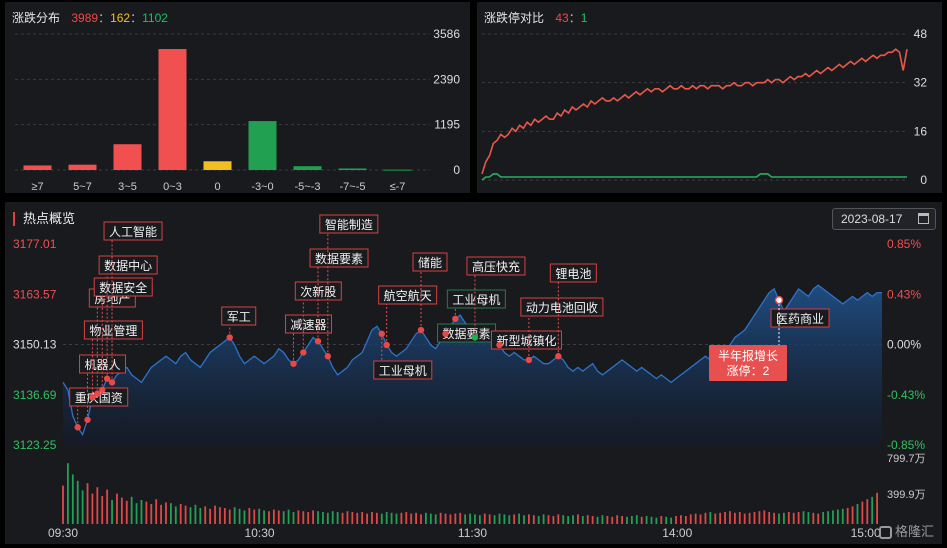 The width and height of the screenshot is (947, 548). I want to click on y-tick-label: 3123.25, so click(35, 445).